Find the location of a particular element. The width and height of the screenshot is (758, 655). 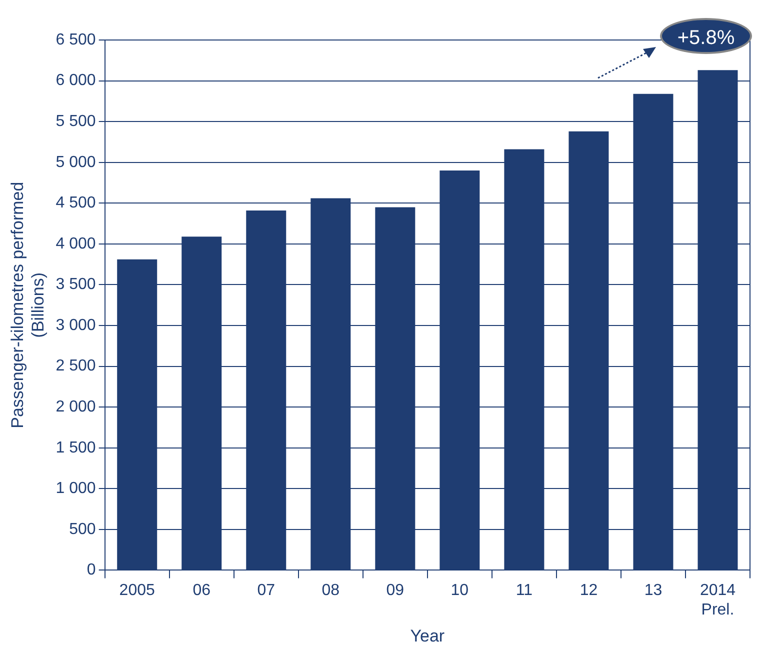

y-tick-label: 1 000 is located at coordinates (76, 489).